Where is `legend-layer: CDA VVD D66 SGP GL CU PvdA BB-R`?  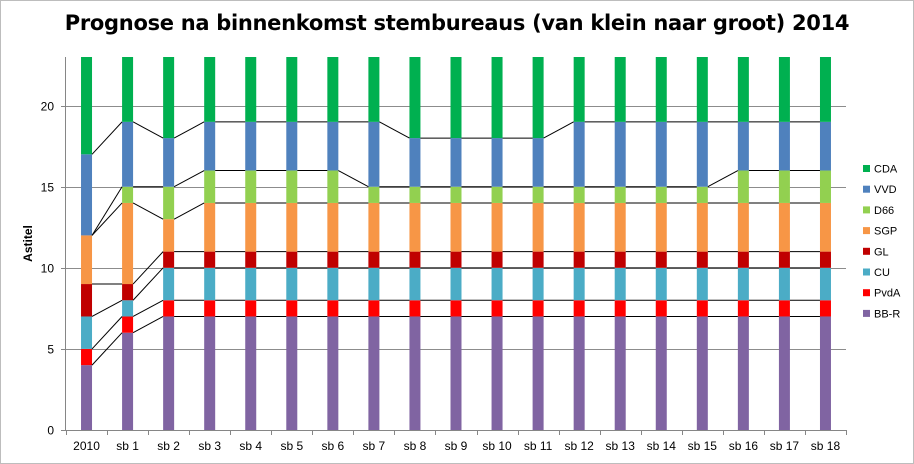 legend-layer: CDA VVD D66 SGP GL CU PvdA BB-R is located at coordinates (882, 242).